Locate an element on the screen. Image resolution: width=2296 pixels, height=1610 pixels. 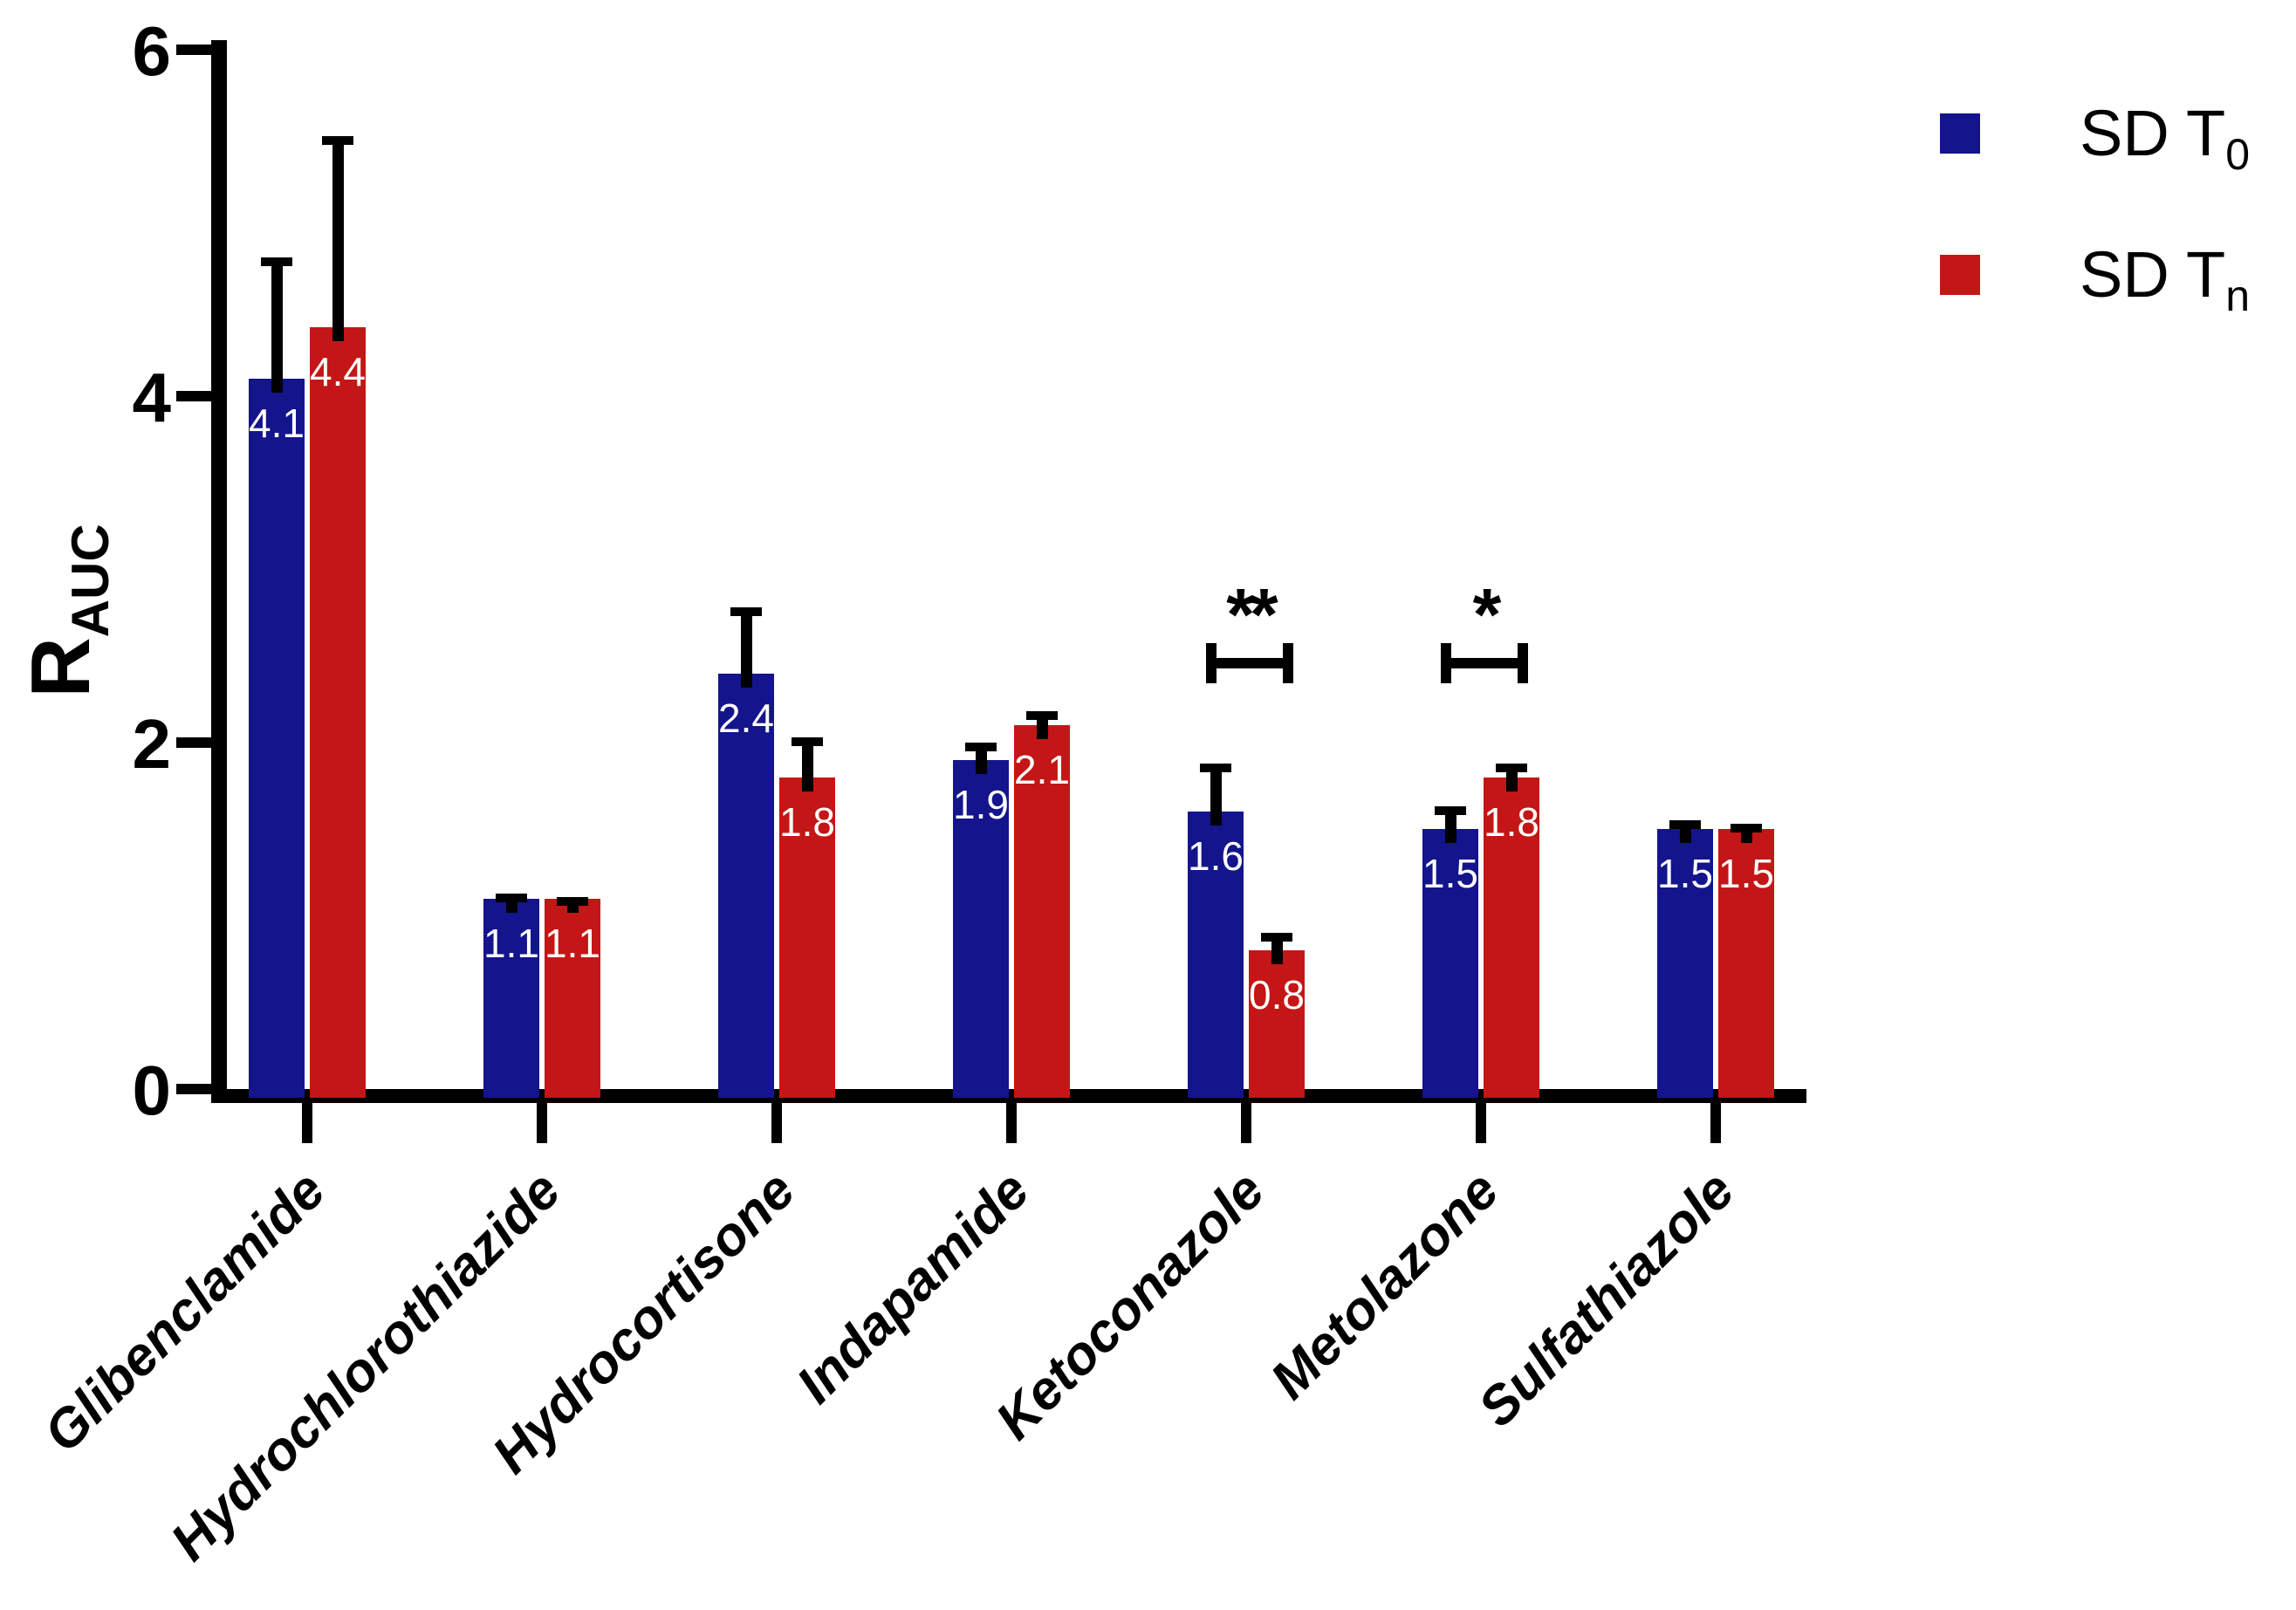
category-label: Hydrochlorothiazide is located at coordinates (366, 1366).